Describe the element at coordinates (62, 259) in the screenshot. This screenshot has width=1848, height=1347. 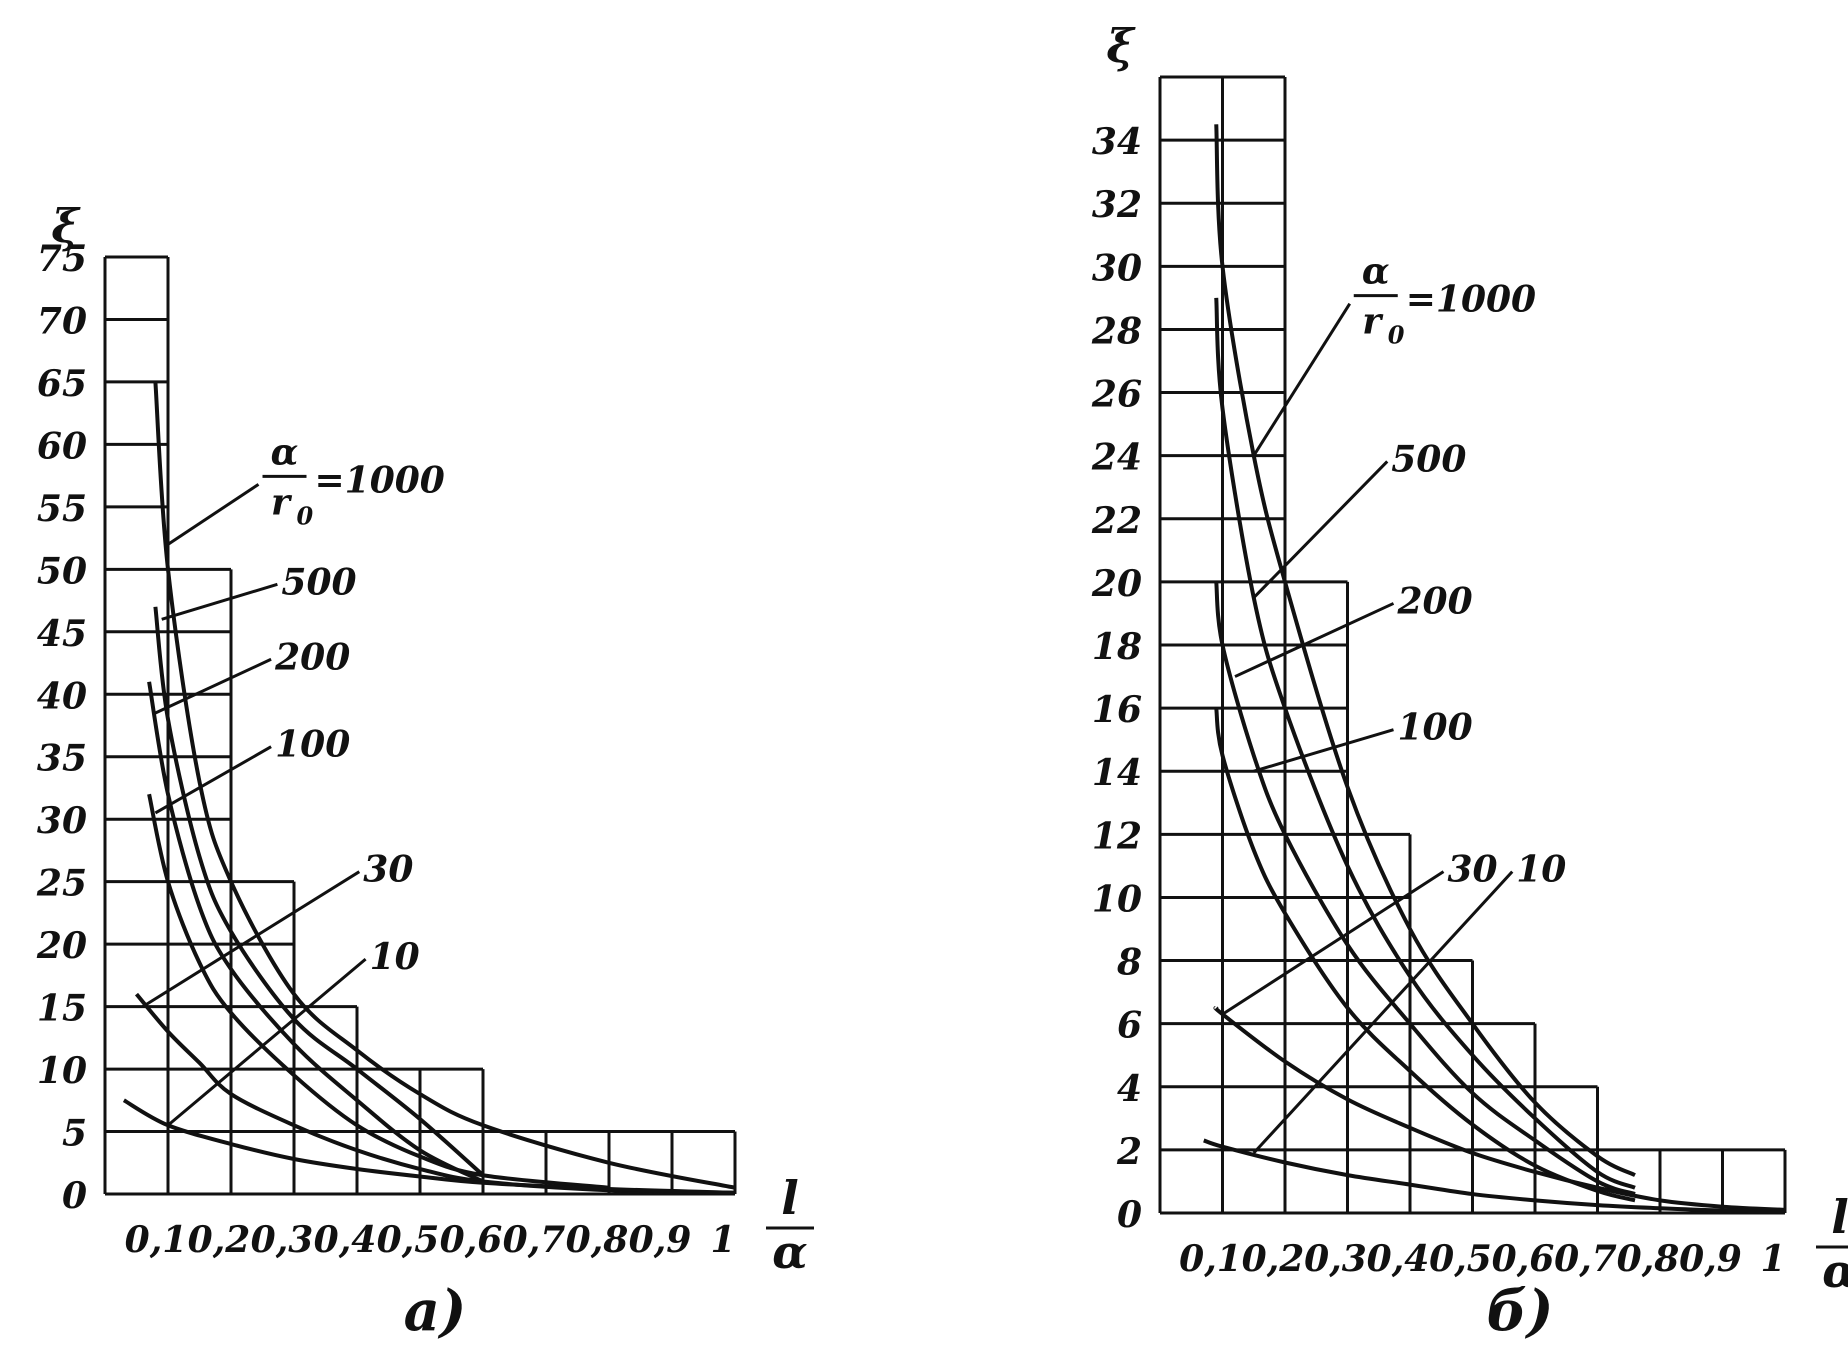
I see `y-tick-label: 75` at that location.